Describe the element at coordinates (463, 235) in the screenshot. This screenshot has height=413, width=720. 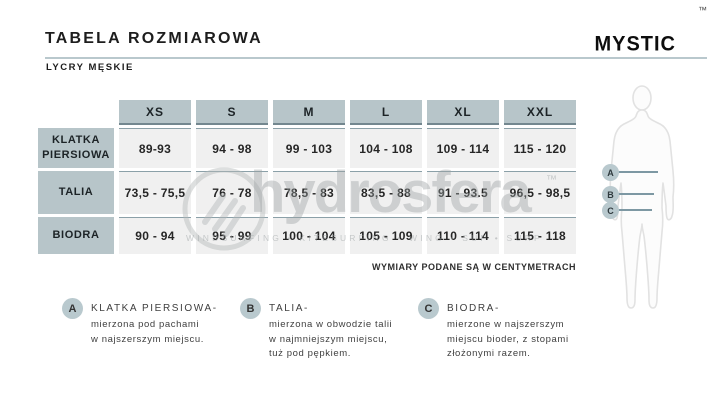
I see `table-cell: 110 - 114` at that location.